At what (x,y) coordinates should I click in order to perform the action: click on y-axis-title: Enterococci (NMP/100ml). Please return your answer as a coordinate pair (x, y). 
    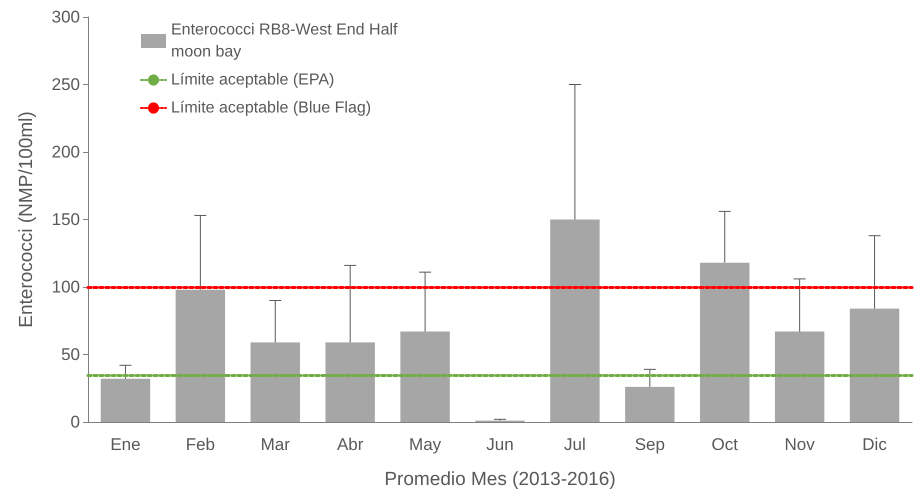
    Looking at the image, I should click on (26, 219).